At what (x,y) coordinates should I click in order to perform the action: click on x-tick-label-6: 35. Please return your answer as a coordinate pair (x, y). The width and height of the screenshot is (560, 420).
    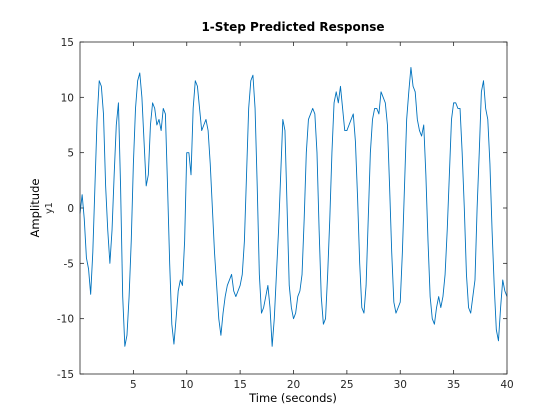
    Looking at the image, I should click on (453, 385).